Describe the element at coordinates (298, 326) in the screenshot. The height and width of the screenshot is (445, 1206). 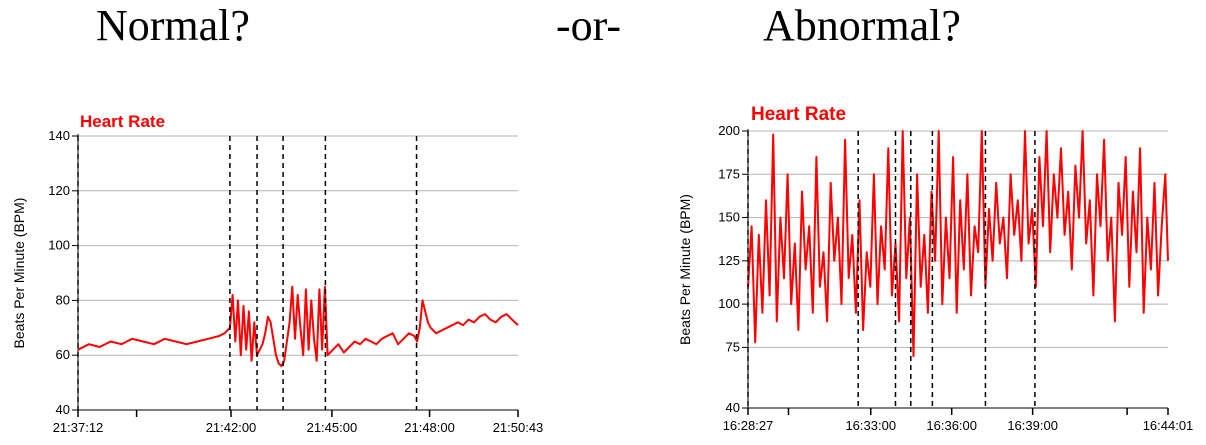
I see `heart-rate-series-line` at that location.